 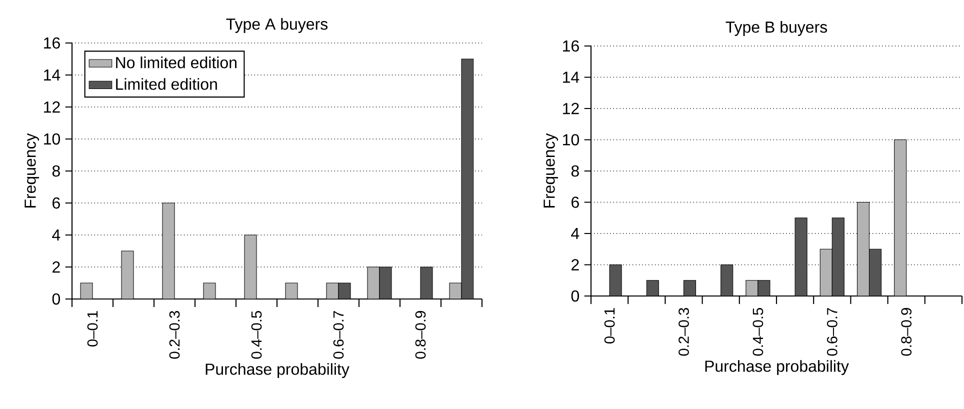 I want to click on legend-label: No limited edition, so click(x=176, y=62).